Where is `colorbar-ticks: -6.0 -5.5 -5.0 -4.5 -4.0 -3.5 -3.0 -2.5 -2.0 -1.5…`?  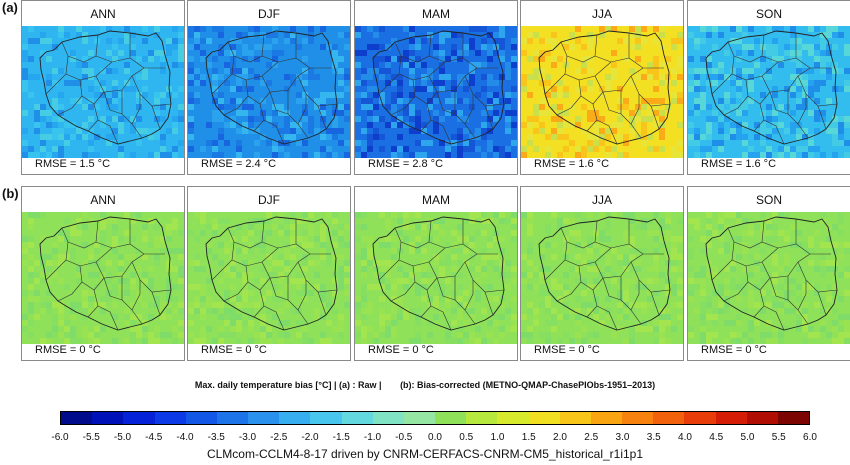 colorbar-ticks: -6.0 -5.5 -5.0 -4.5 -4.0 -3.5 -3.0 -2.5 -2.0 -1.5… is located at coordinates (434, 438).